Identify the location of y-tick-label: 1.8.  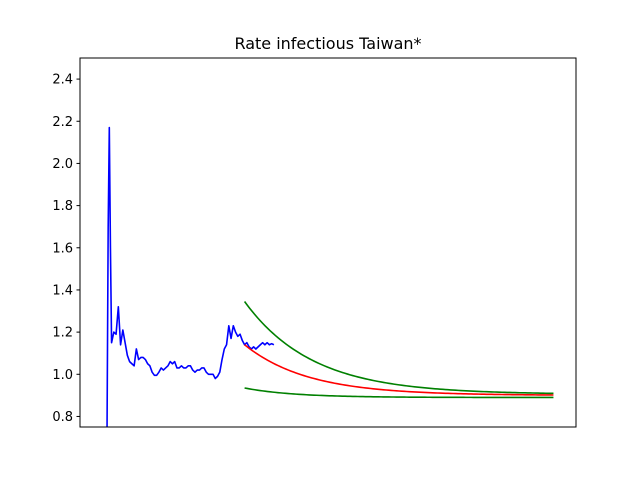
(62, 206).